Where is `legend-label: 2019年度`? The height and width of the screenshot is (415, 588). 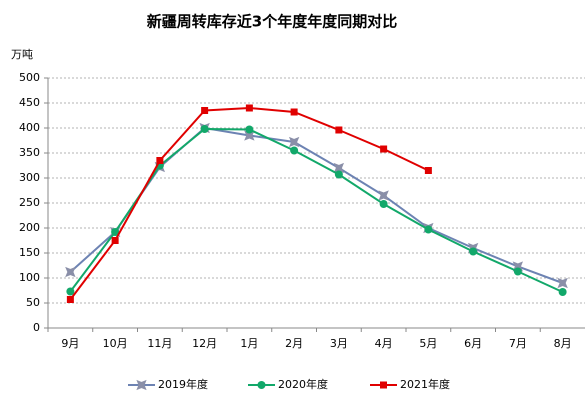
legend-label: 2019年度 is located at coordinates (183, 384).